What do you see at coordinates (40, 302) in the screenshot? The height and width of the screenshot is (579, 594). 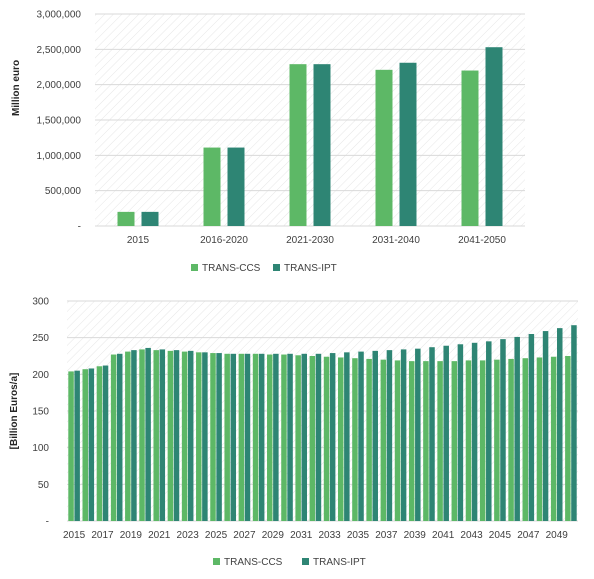 I see `y-tick-label: 300` at bounding box center [40, 302].